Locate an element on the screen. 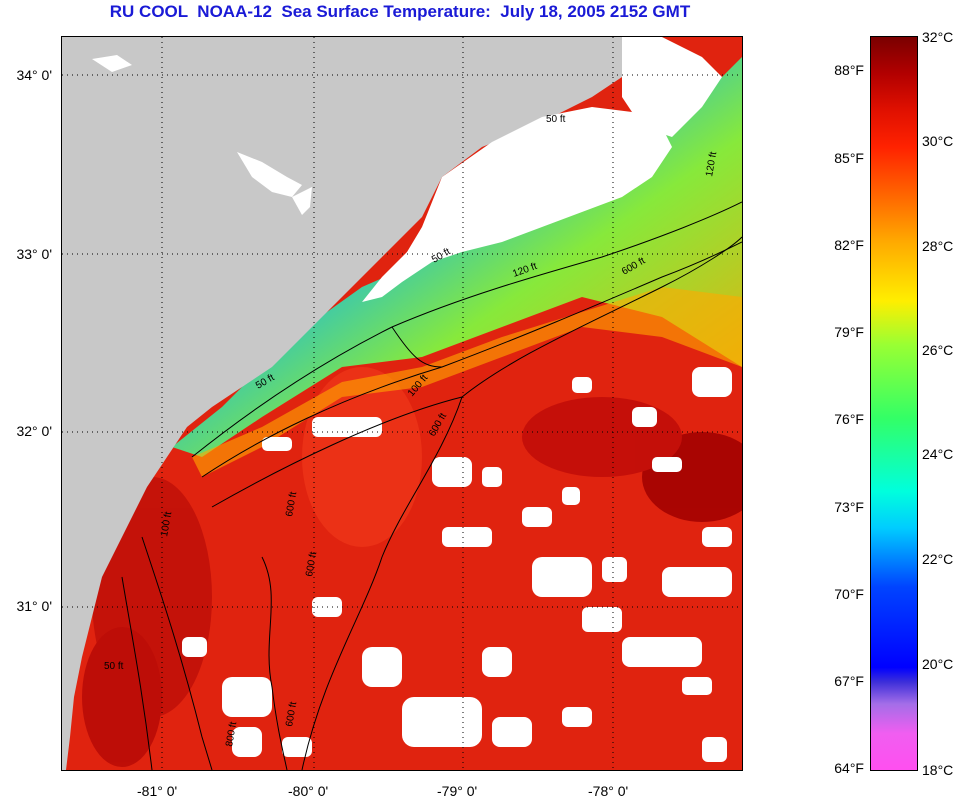  lat-label: 32° 0' is located at coordinates (34, 431).